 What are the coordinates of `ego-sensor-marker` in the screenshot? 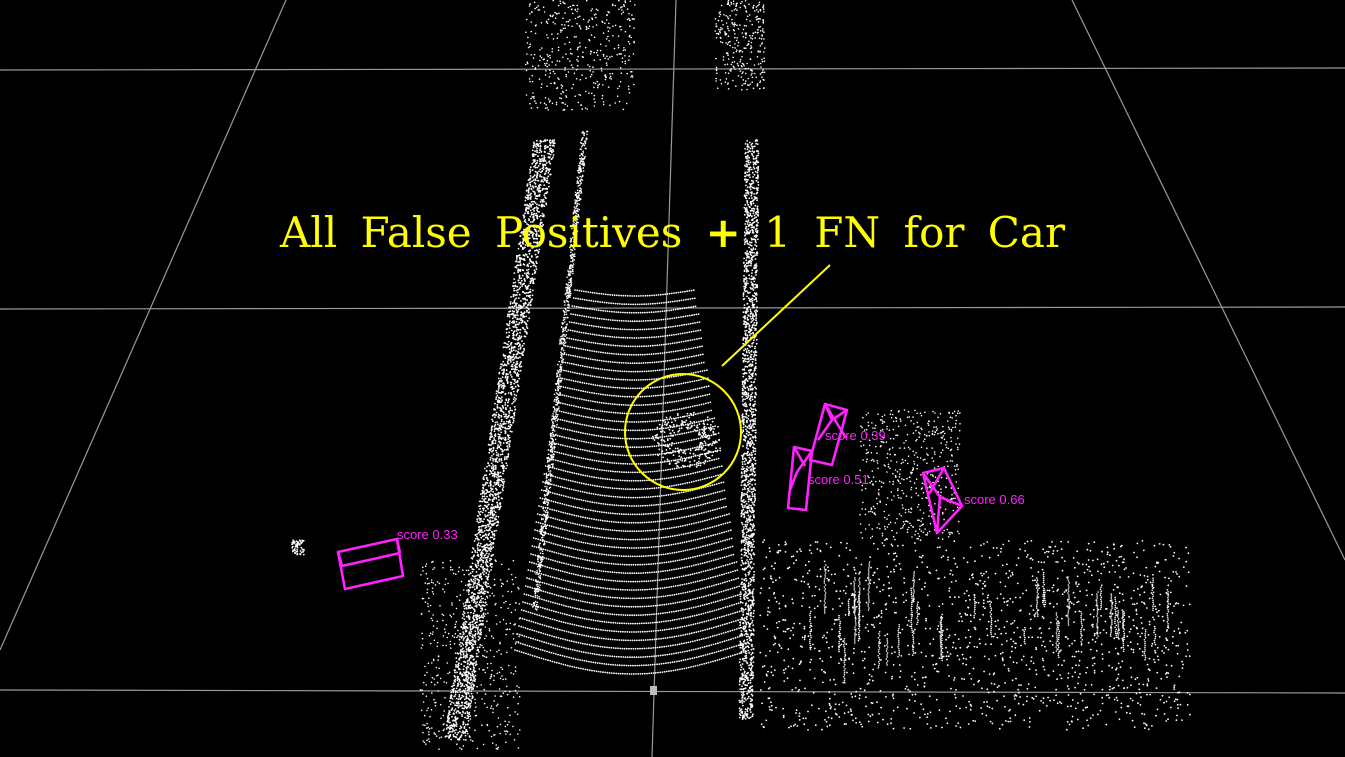 It's located at (653, 690).